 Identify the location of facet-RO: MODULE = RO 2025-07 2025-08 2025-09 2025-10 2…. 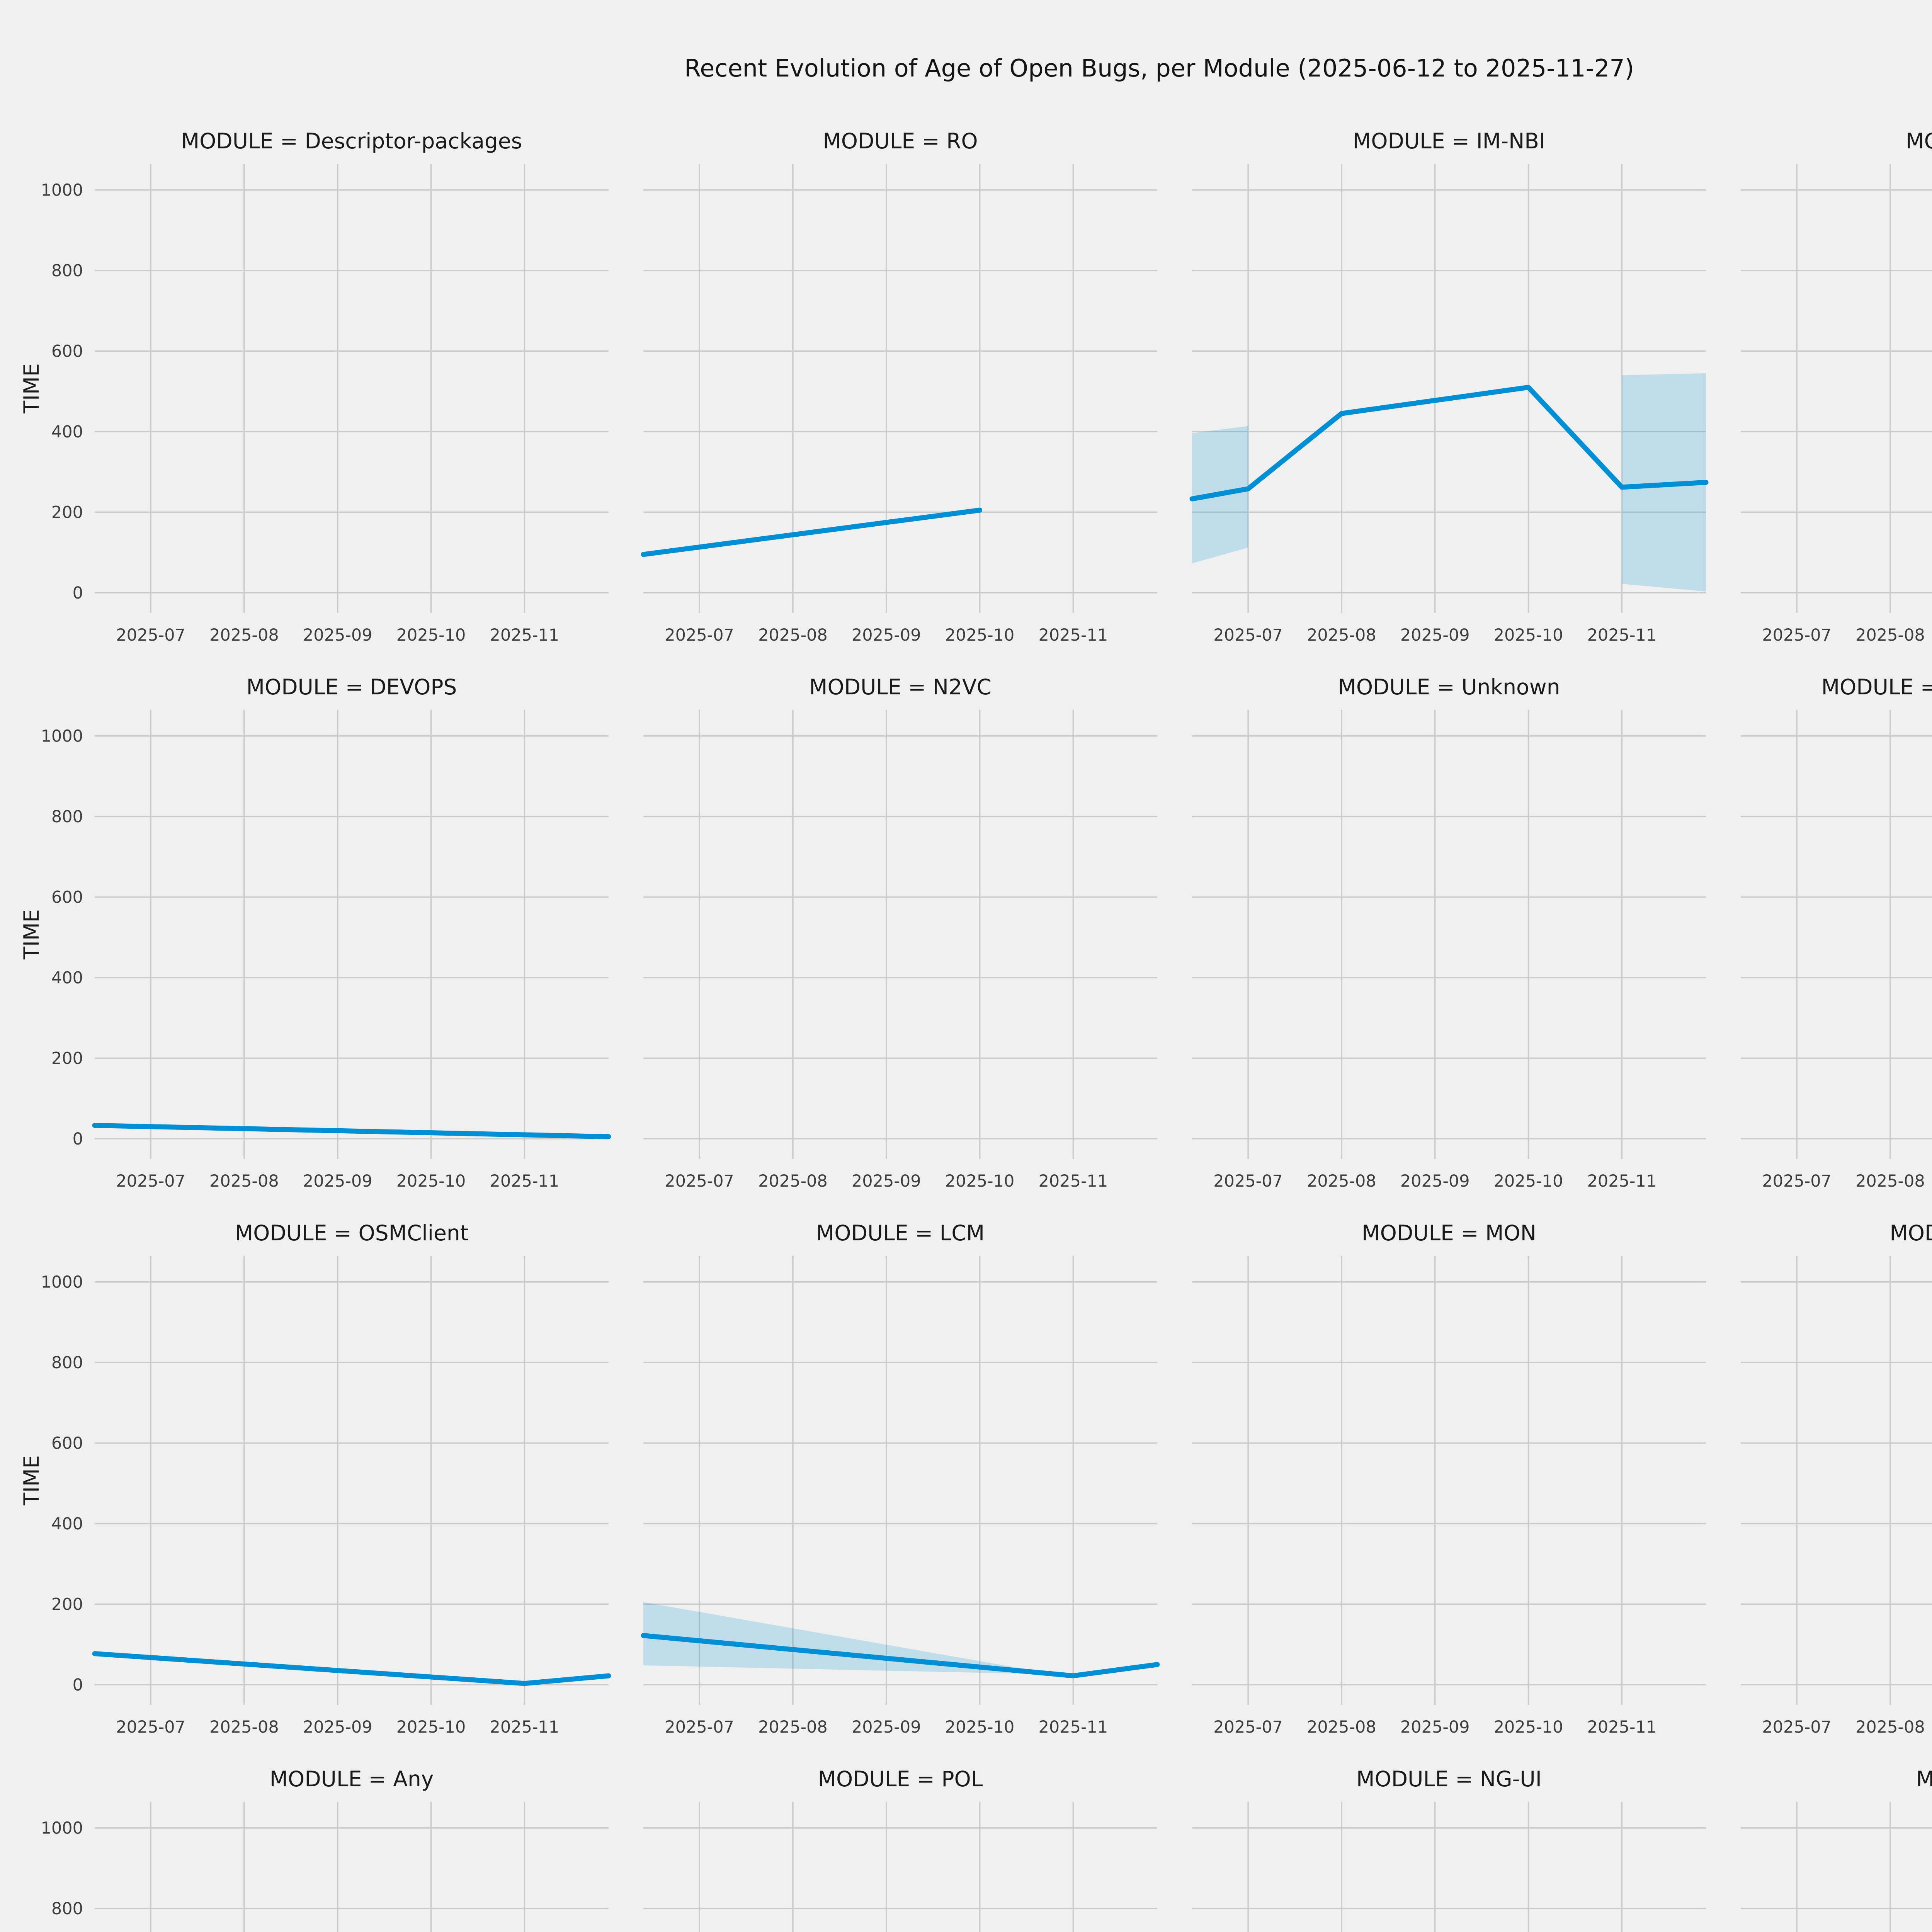
(900, 392).